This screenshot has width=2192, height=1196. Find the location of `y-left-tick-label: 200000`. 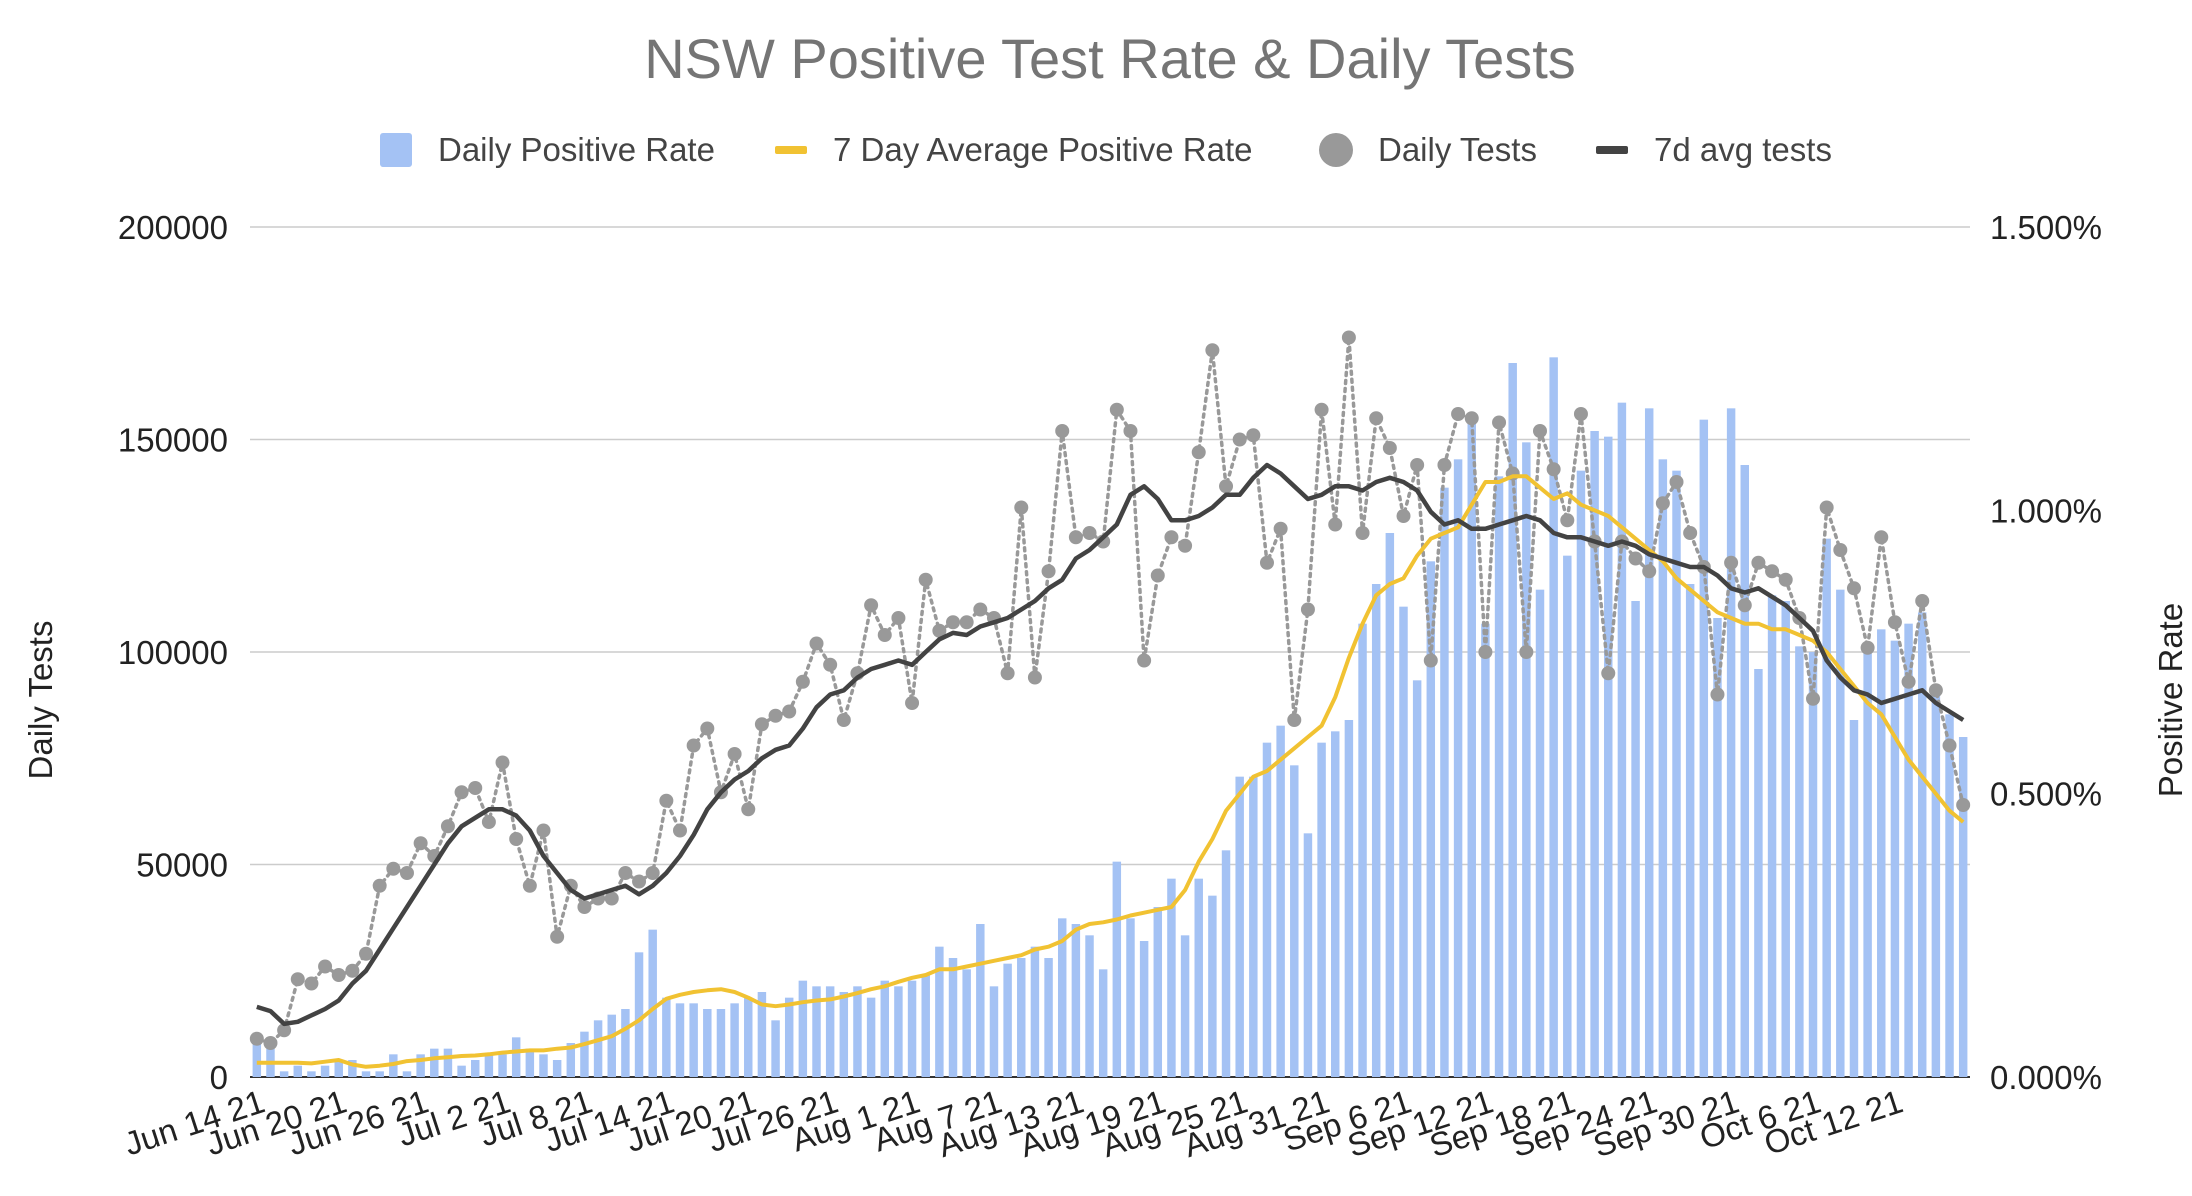

y-left-tick-label: 200000 is located at coordinates (173, 227).